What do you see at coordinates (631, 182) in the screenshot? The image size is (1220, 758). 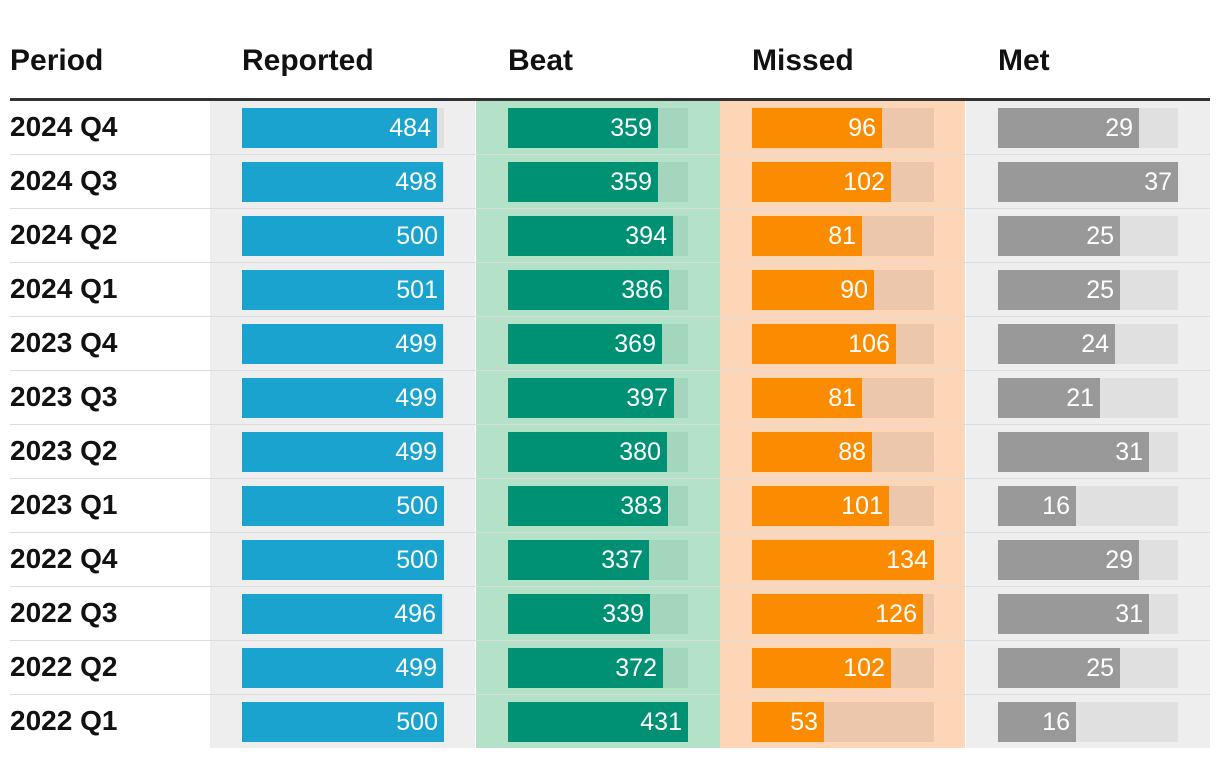 I see `beat-value-label: 359` at bounding box center [631, 182].